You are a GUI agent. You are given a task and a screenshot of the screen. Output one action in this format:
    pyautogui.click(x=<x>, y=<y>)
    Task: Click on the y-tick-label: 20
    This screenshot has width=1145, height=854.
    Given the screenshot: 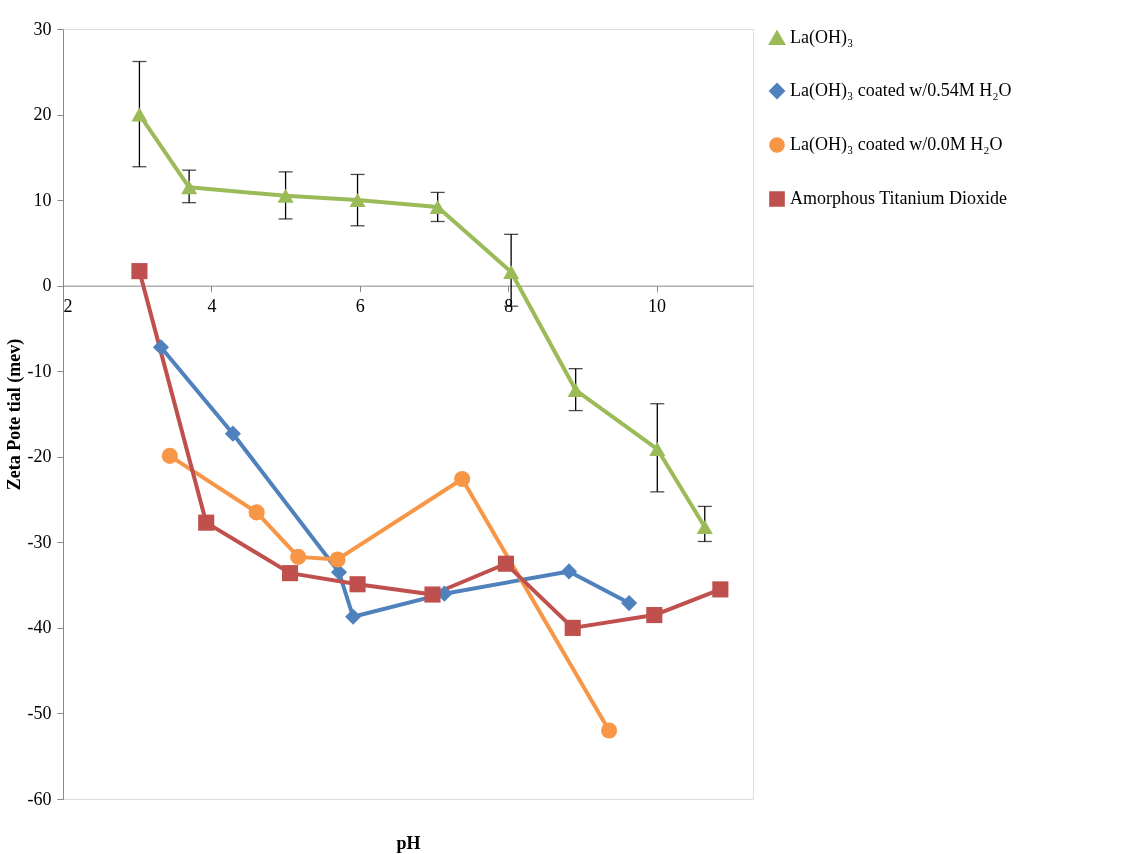 What is the action you would take?
    pyautogui.click(x=42, y=114)
    